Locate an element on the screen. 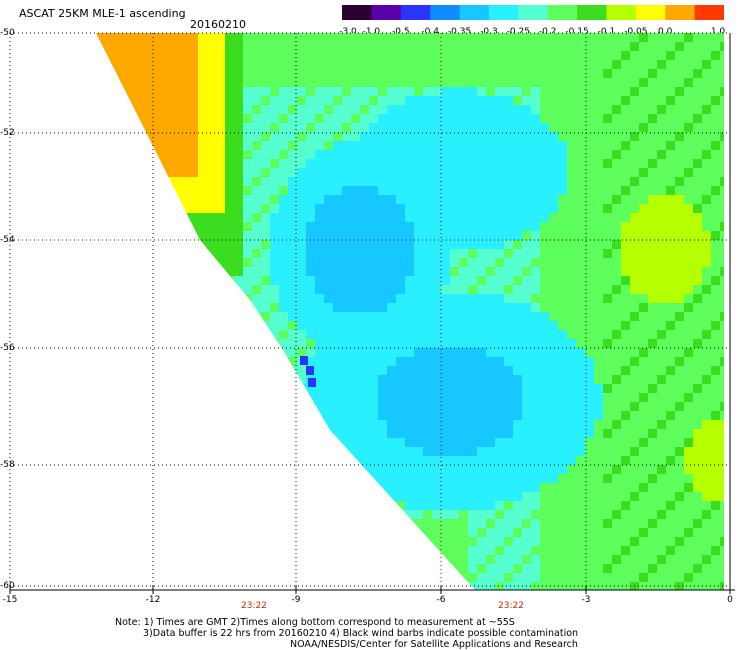  lat-label: -60 is located at coordinates (7, 586).